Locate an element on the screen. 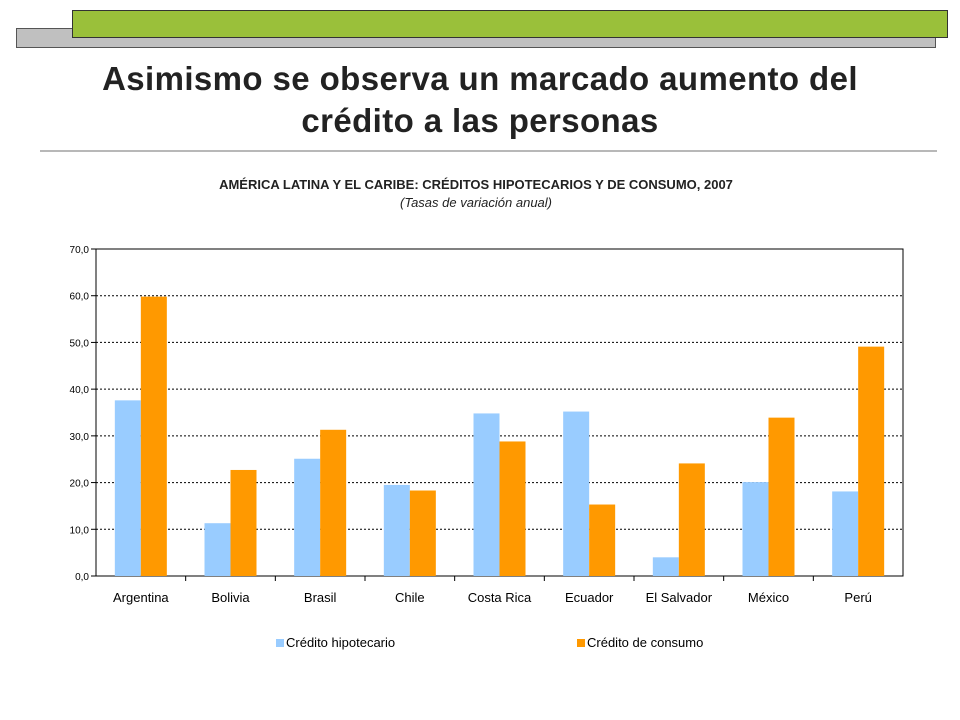 The height and width of the screenshot is (720, 960). x-category-label: Bolivia is located at coordinates (230, 597).